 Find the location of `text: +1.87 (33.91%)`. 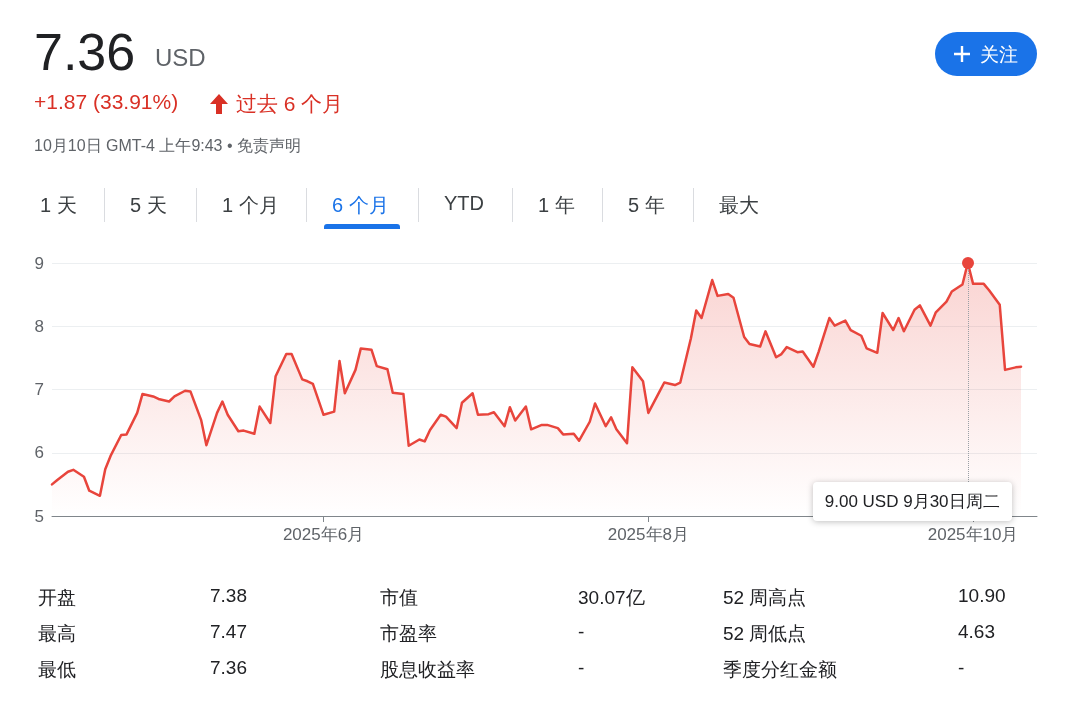

text: +1.87 (33.91%) is located at coordinates (106, 102).